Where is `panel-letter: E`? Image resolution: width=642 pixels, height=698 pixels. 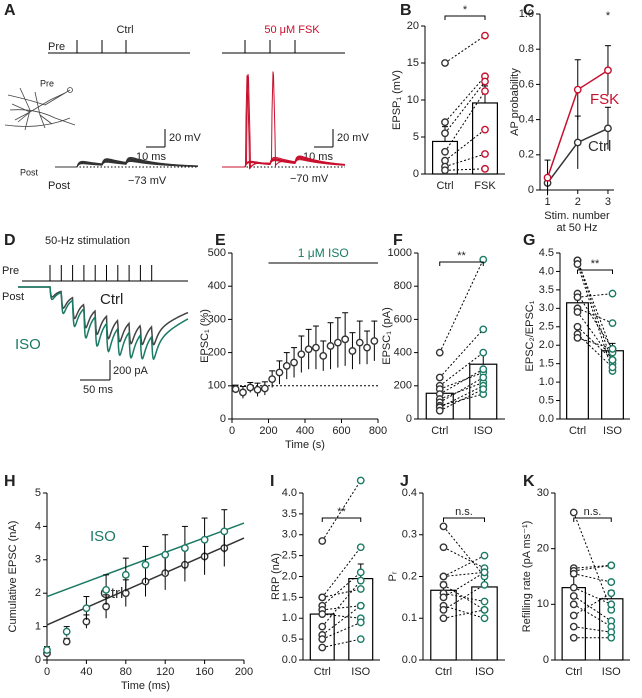
panel-letter: E is located at coordinates (220, 240).